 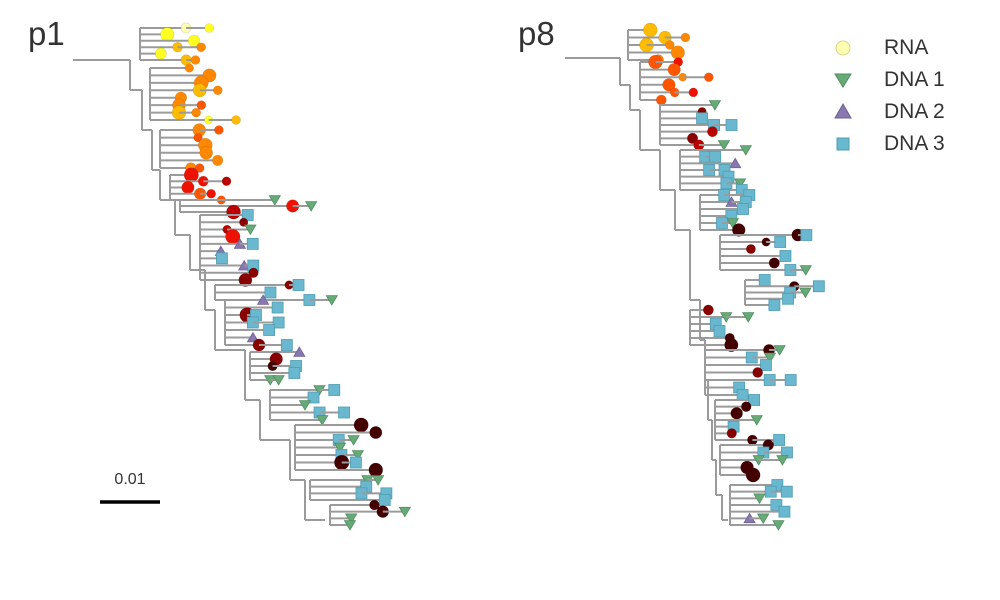 What do you see at coordinates (843, 144) in the screenshot?
I see `legend-dna3-marker` at bounding box center [843, 144].